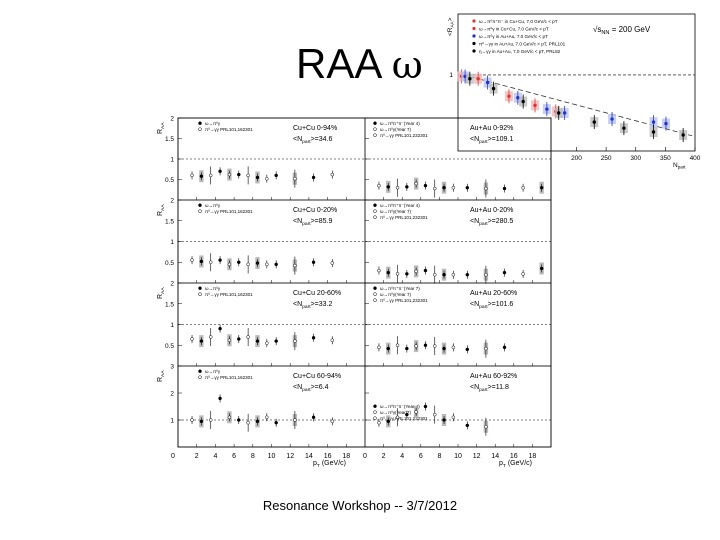 This screenshot has width=720, height=540. Describe the element at coordinates (679, 166) in the screenshot. I see `inset-xlabel: Npart` at that location.